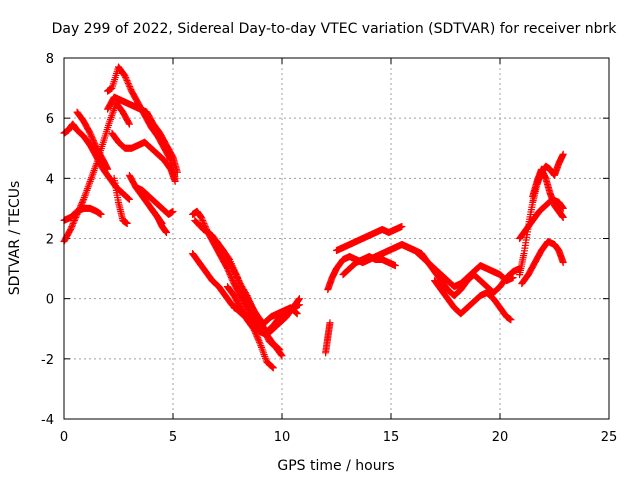 This screenshot has width=640, height=480. Describe the element at coordinates (142, 134) in the screenshot. I see `series-s6` at that location.